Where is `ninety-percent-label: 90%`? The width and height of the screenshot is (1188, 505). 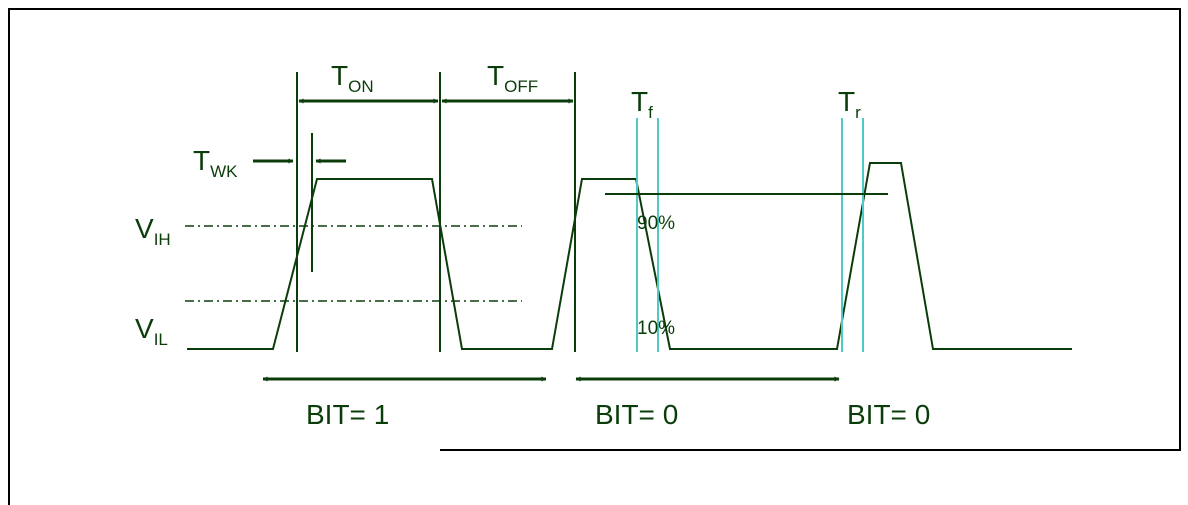
ninety-percent-label: 90% is located at coordinates (656, 223).